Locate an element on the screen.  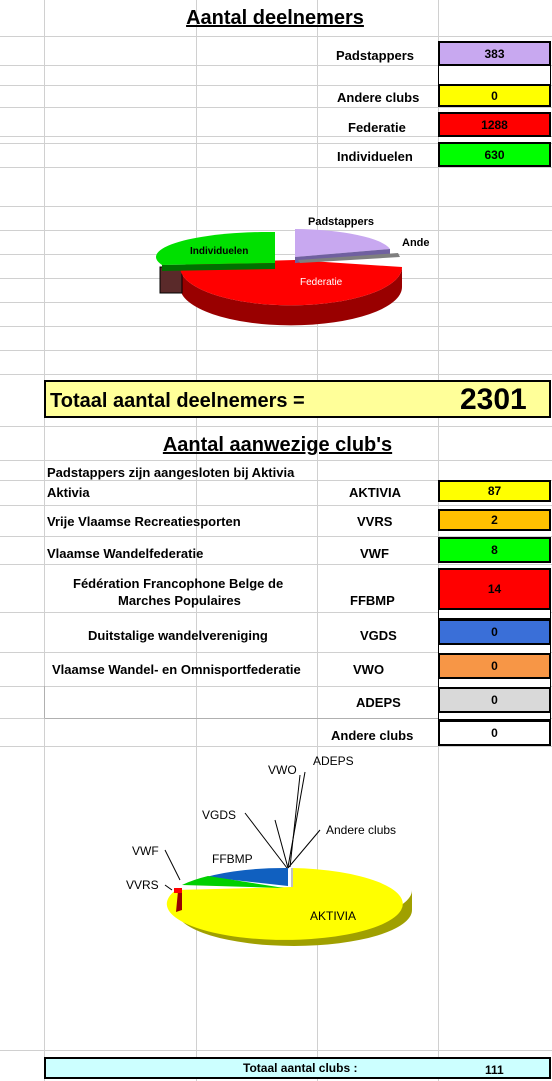
ffbmp-slice is located at coordinates (247, 876).